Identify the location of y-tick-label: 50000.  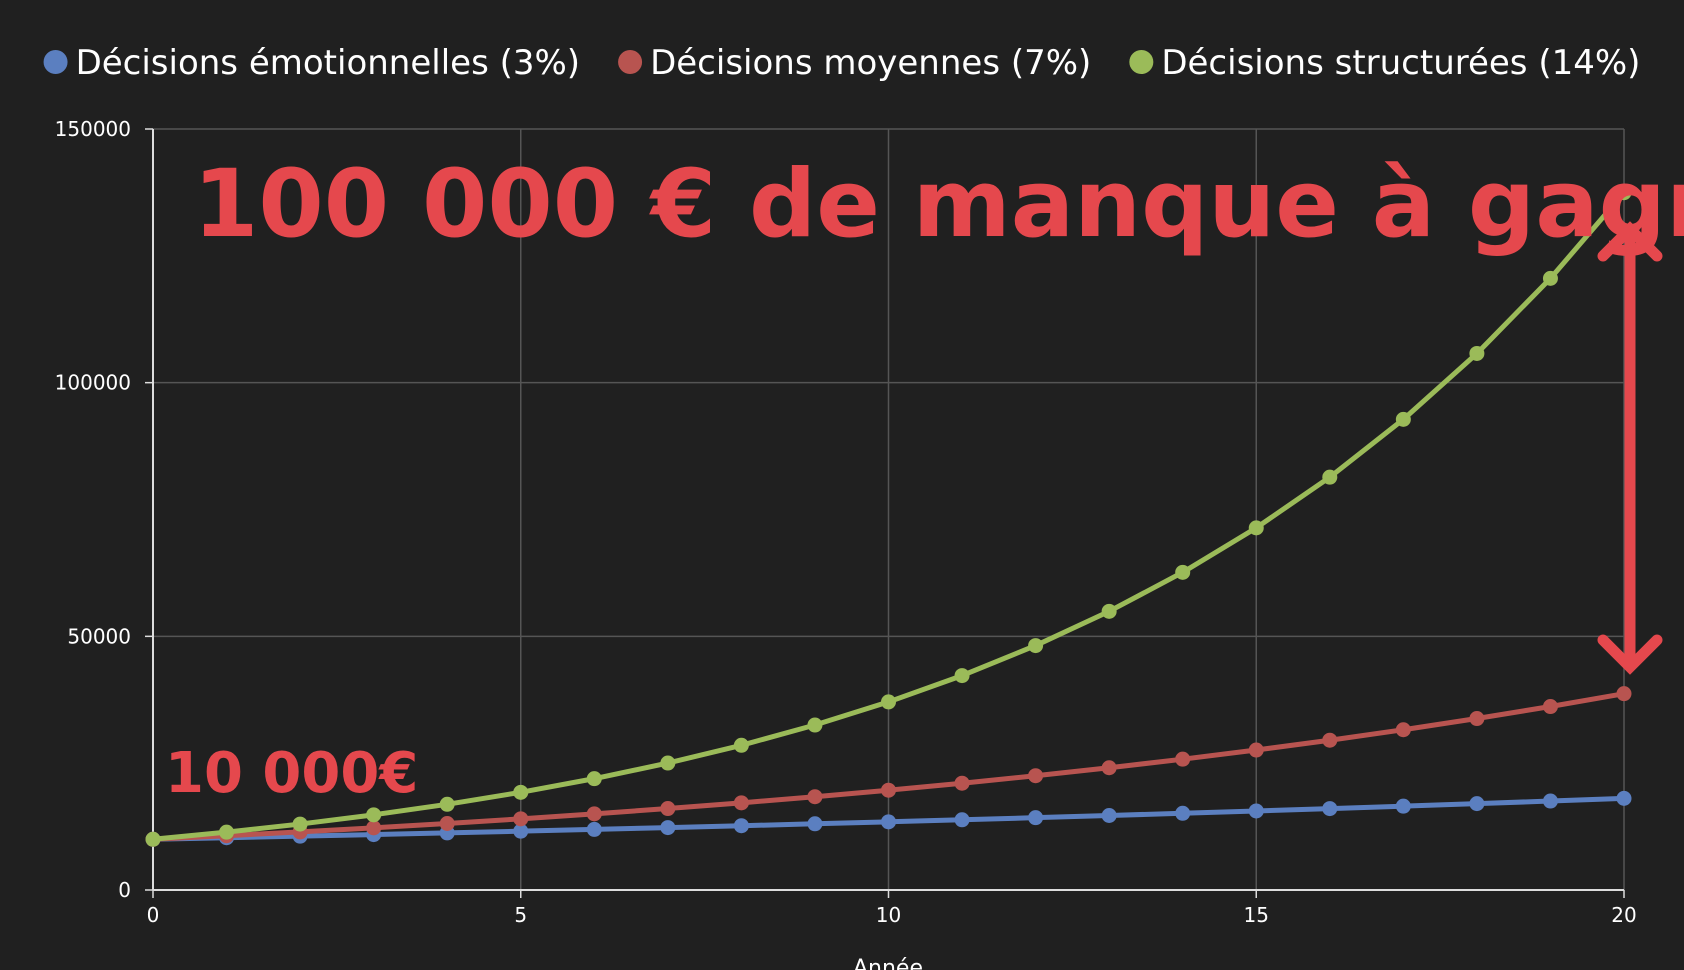
(99, 636).